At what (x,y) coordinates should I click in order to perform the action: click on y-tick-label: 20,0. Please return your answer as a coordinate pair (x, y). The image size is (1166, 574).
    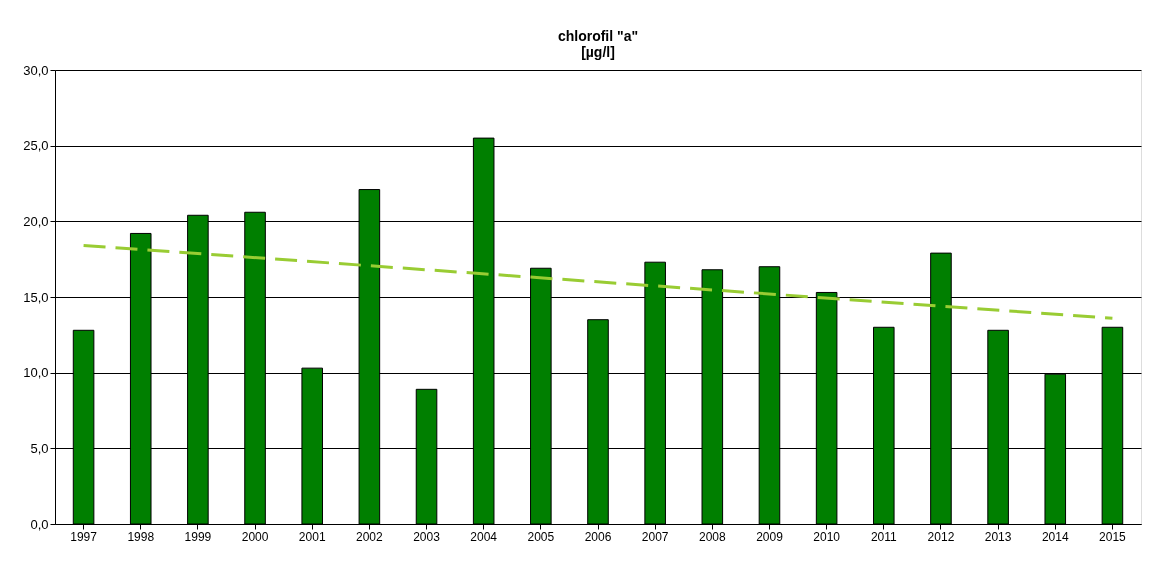
    Looking at the image, I should click on (36, 221).